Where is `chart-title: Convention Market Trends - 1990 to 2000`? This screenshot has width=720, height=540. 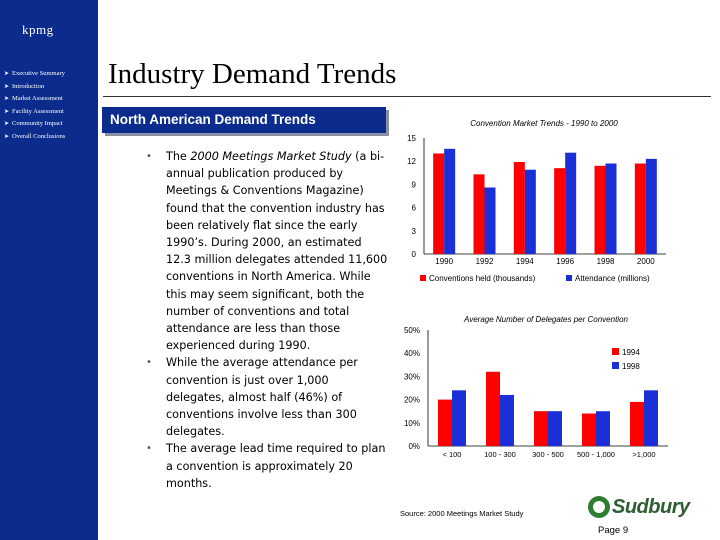
chart-title: Convention Market Trends - 1990 to 2000 is located at coordinates (544, 123).